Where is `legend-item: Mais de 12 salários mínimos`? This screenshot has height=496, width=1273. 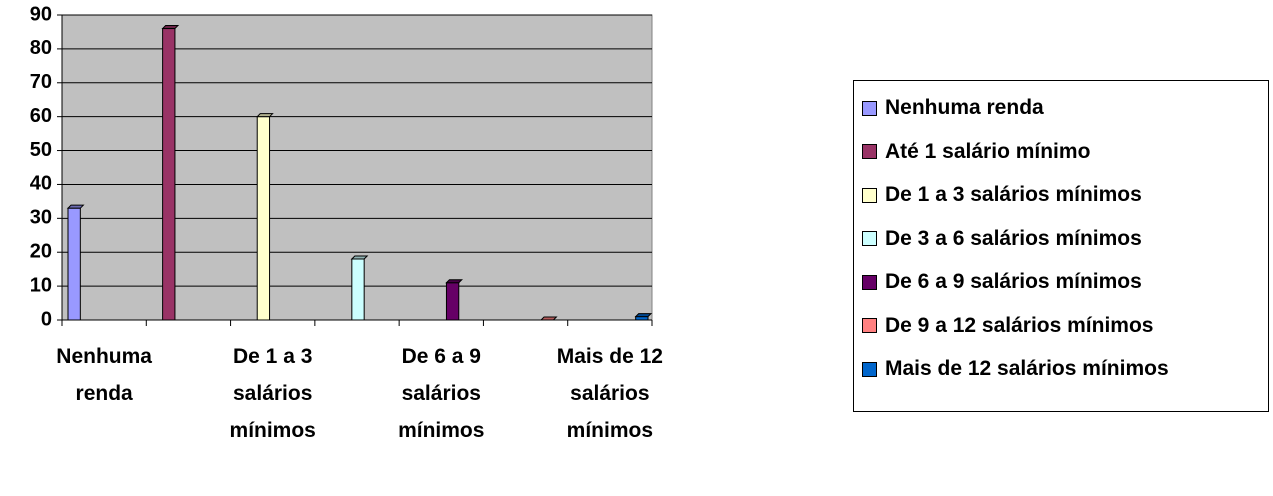
legend-item: Mais de 12 salários mínimos is located at coordinates (1015, 369).